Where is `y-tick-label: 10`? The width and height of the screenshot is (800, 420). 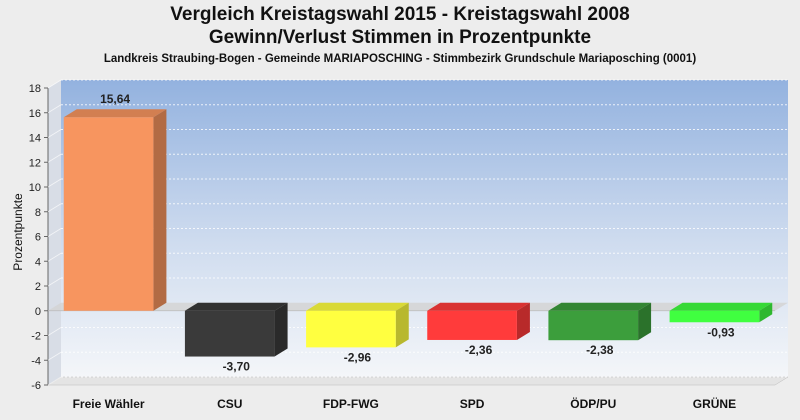 y-tick-label: 10 is located at coordinates (35, 188).